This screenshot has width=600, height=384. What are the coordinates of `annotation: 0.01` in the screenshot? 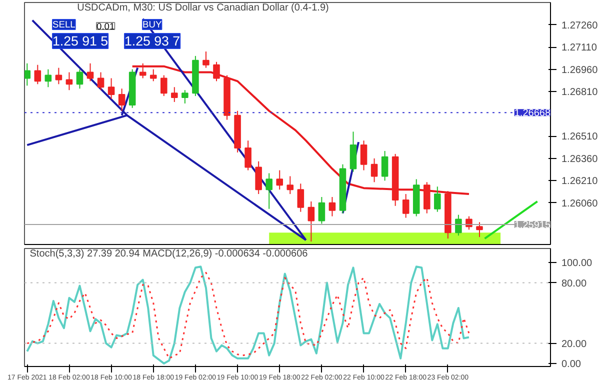 It's located at (105, 27).